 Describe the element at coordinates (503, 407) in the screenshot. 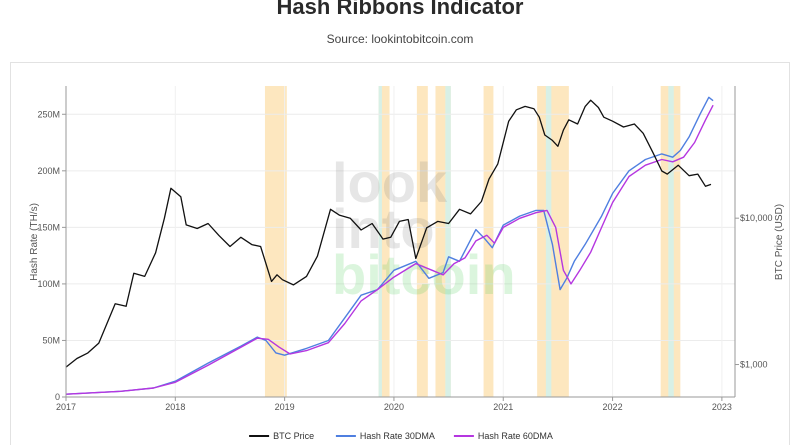

I see `x-tick-label-4: 2021` at that location.